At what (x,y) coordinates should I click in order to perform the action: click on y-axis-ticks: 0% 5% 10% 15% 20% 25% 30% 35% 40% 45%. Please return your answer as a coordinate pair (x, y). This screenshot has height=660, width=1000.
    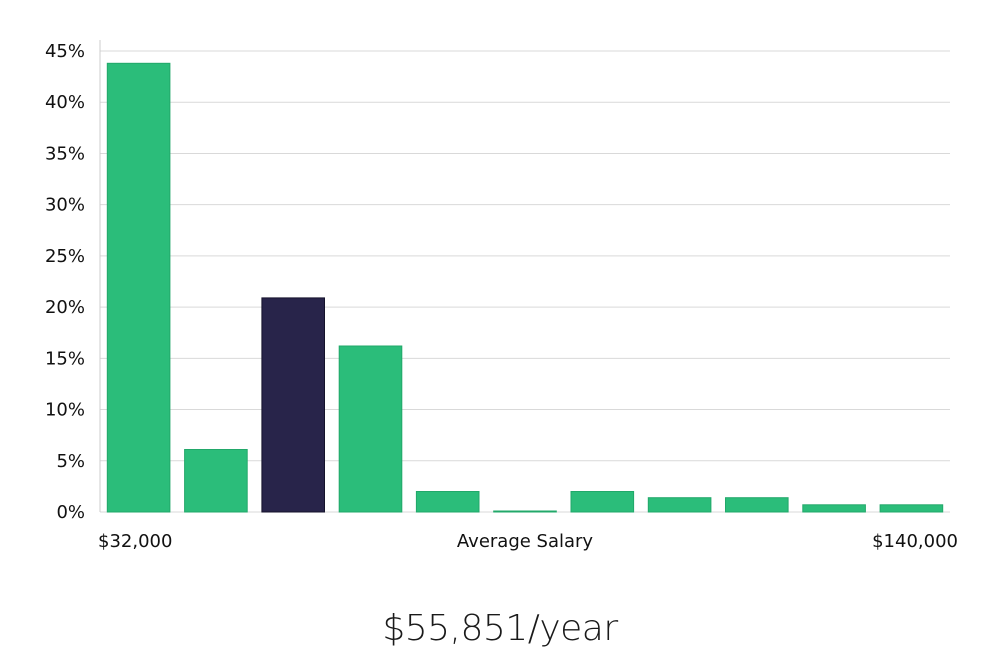
    Looking at the image, I should click on (65, 282).